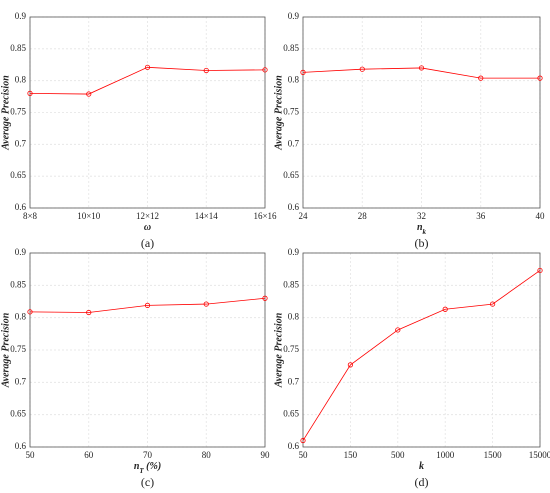  Describe the element at coordinates (266, 455) in the screenshot. I see `x-tick-label: 90` at that location.